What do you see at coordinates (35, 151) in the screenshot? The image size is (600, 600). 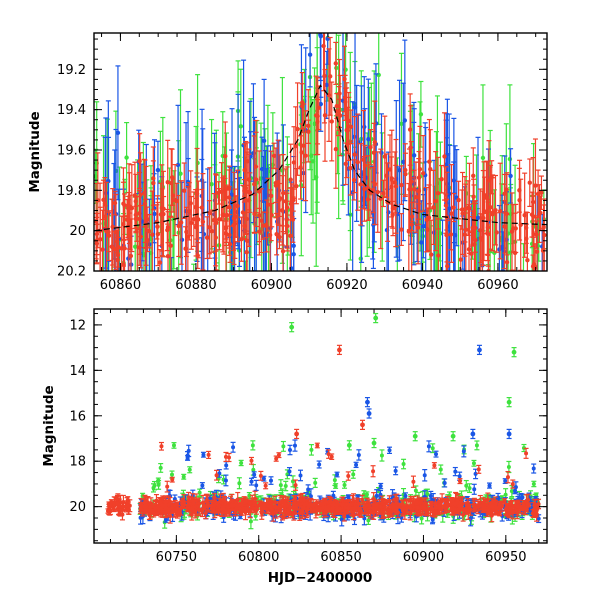 I see `top-y-axis-label: Magnitude` at bounding box center [35, 151].